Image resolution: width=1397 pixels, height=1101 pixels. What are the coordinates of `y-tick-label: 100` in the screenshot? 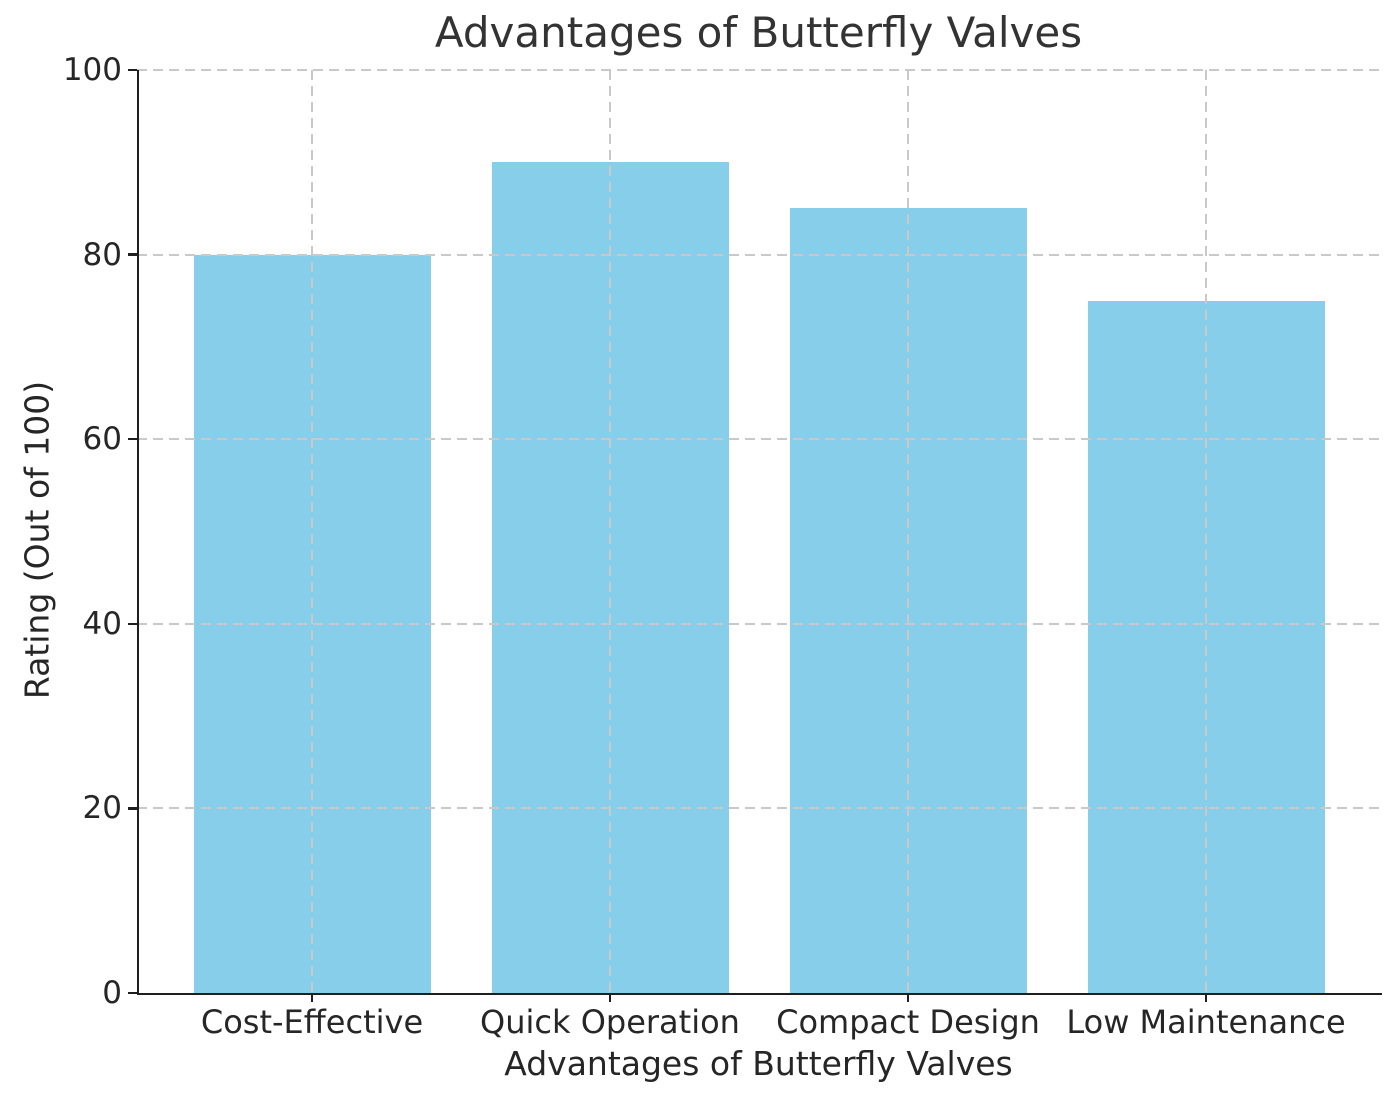 It's located at (92, 70).